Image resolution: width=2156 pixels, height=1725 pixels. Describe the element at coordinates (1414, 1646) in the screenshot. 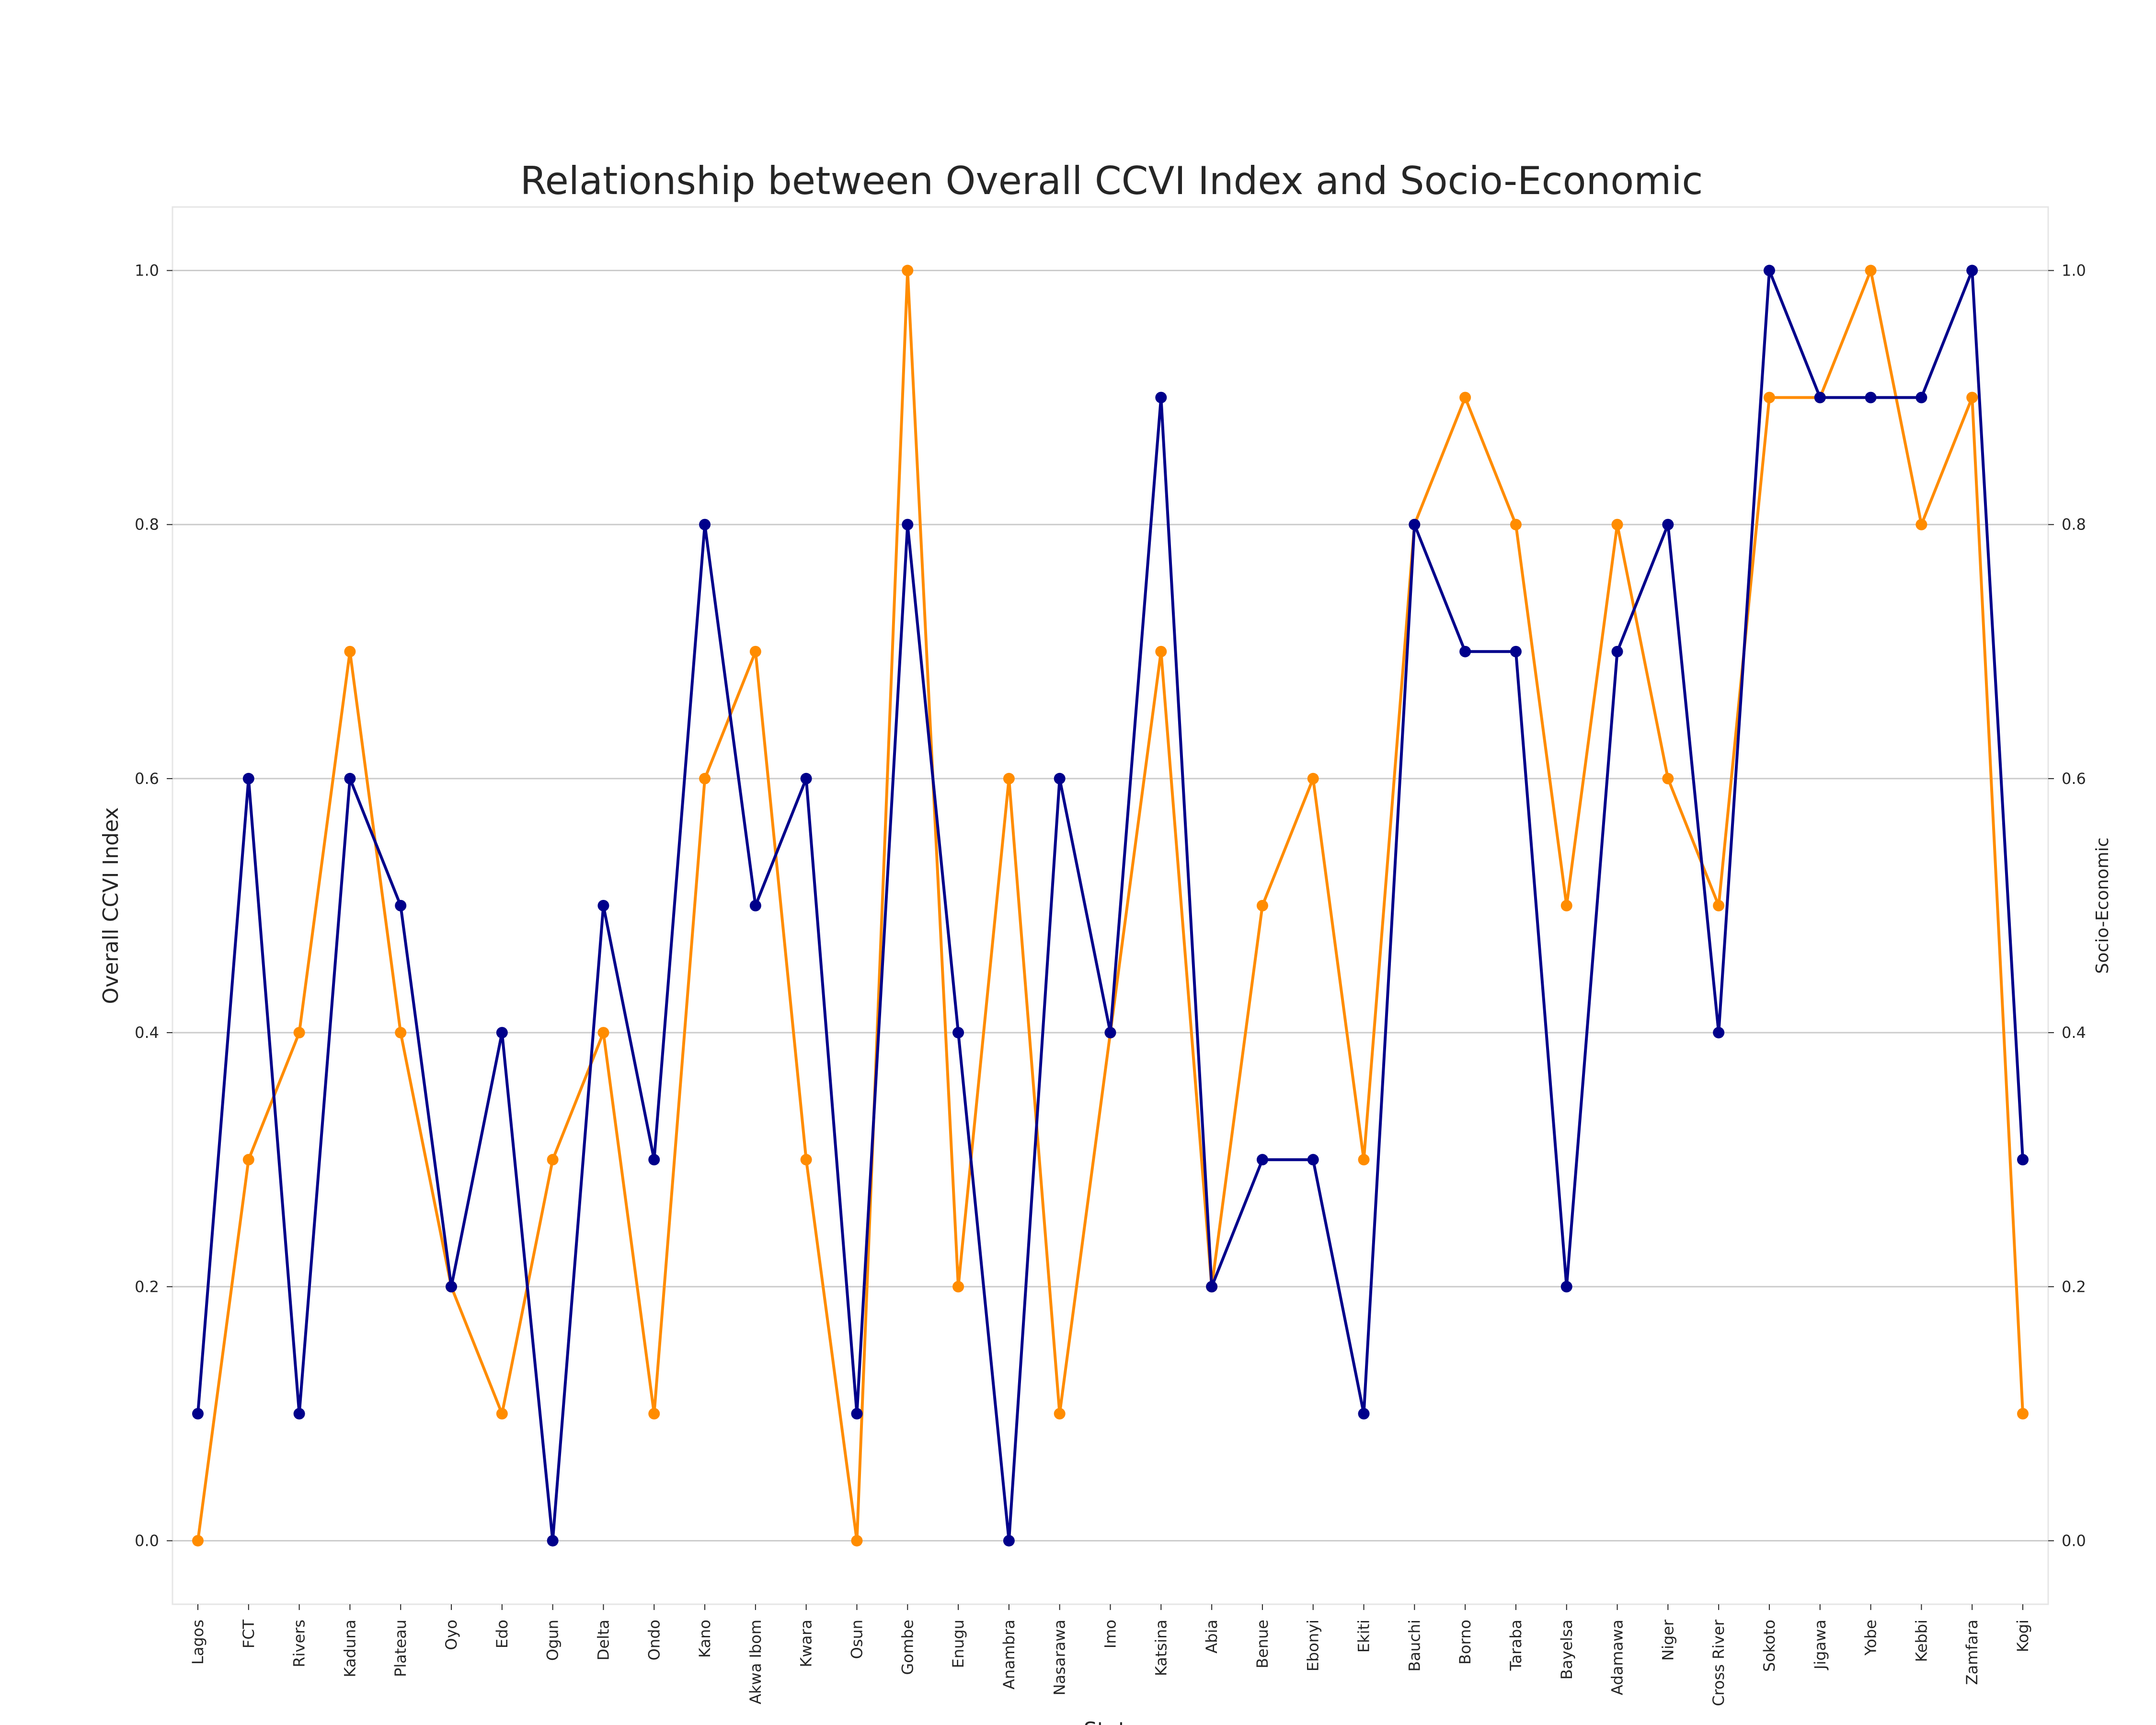

I see `x-tick-label: Bauchi` at that location.